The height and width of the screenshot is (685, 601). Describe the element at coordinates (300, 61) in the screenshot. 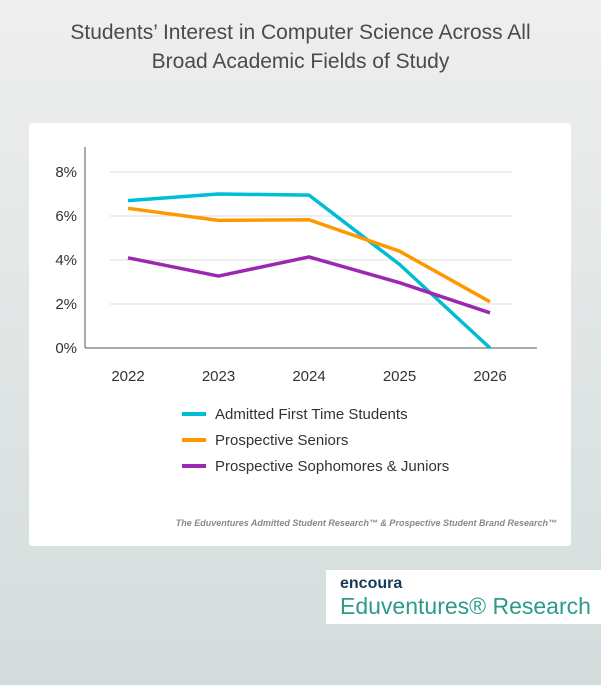

I see `title-line: Broad Academic Fields of Study` at that location.